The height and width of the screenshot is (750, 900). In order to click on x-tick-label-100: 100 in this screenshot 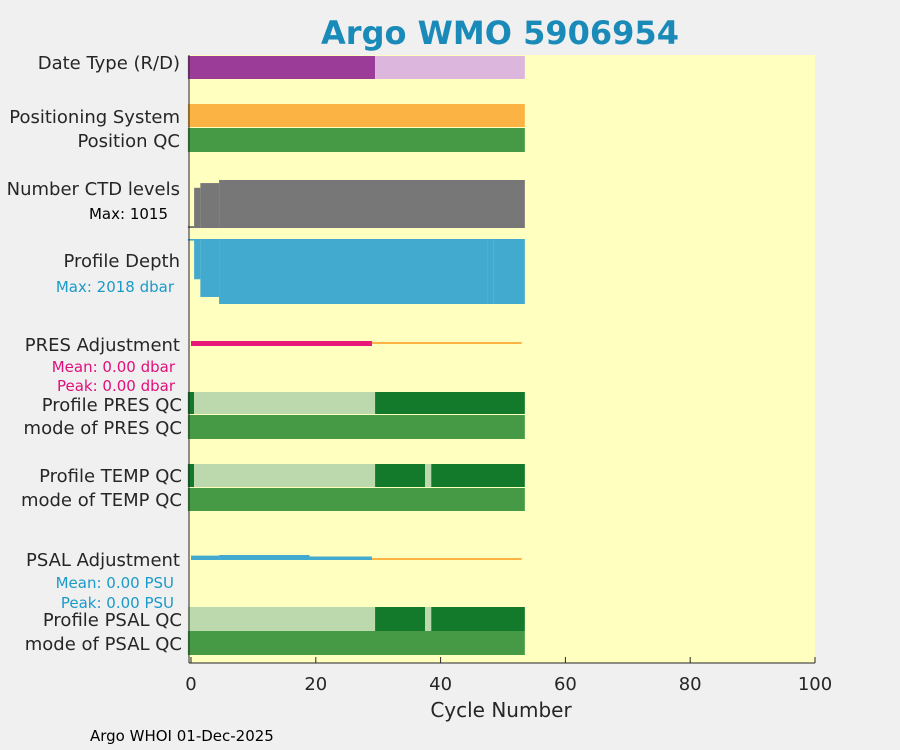, I will do `click(815, 684)`.